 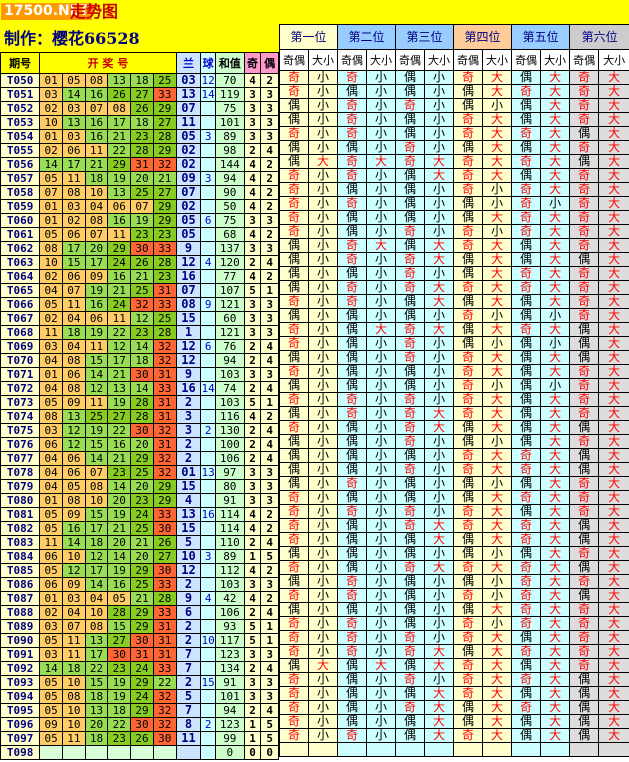 What do you see at coordinates (269, 584) in the screenshot?
I see `even-count: 3` at bounding box center [269, 584].